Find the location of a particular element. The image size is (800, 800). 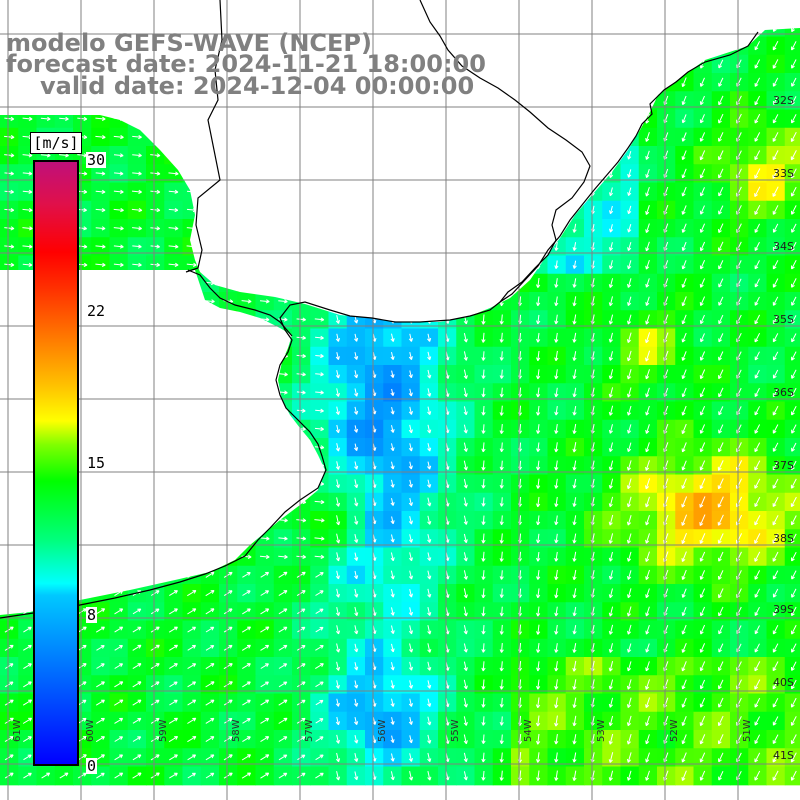

colorbar-tick-22: 22 is located at coordinates (96, 311).